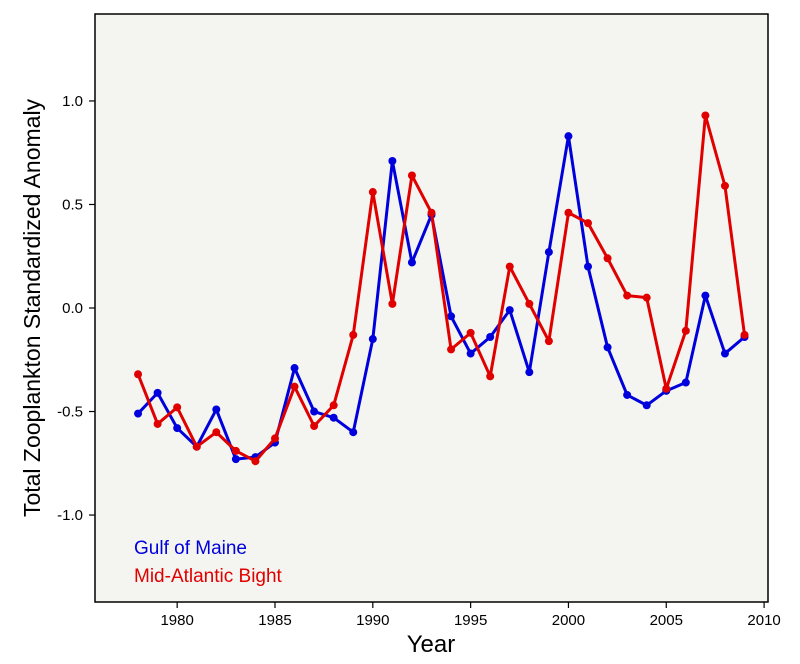  Describe the element at coordinates (208, 562) in the screenshot. I see `legend: Gulf of Maine Mid-Atlantic Bight` at that location.